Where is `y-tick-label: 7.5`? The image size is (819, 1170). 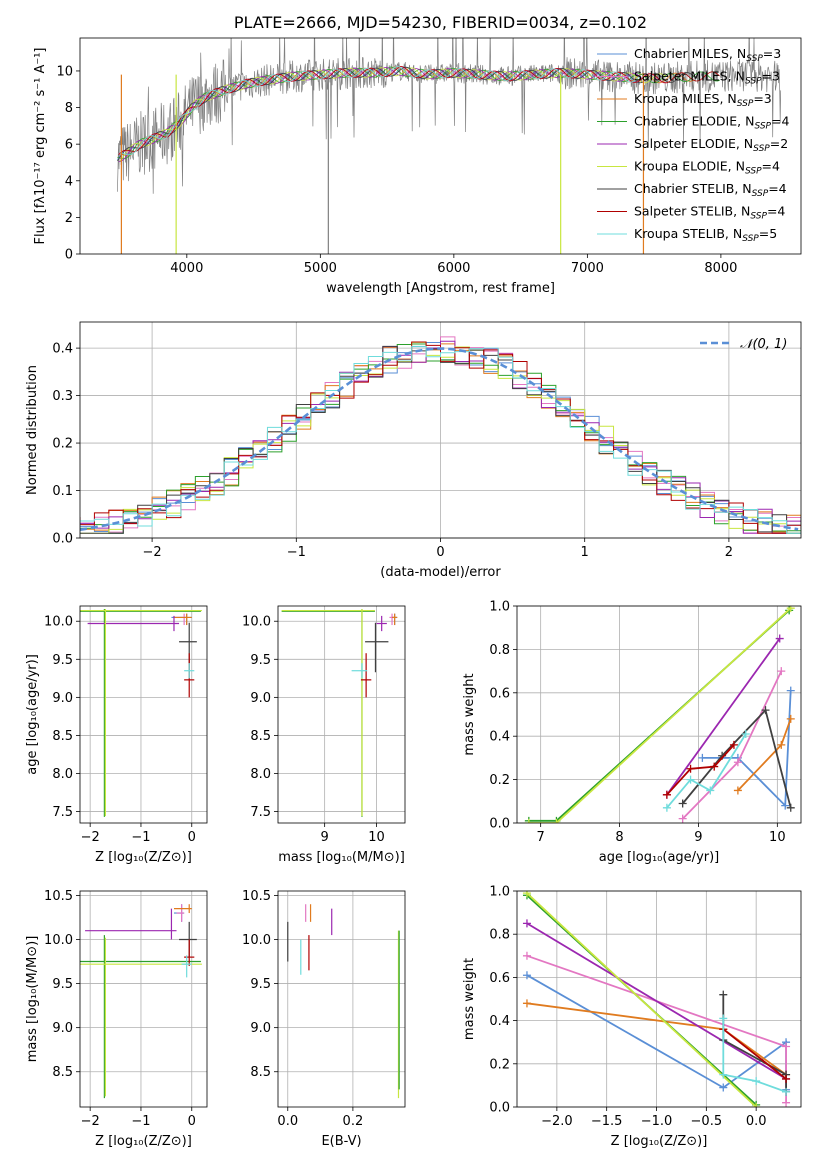
y-tick-label: 7.5 is located at coordinates (62, 812).